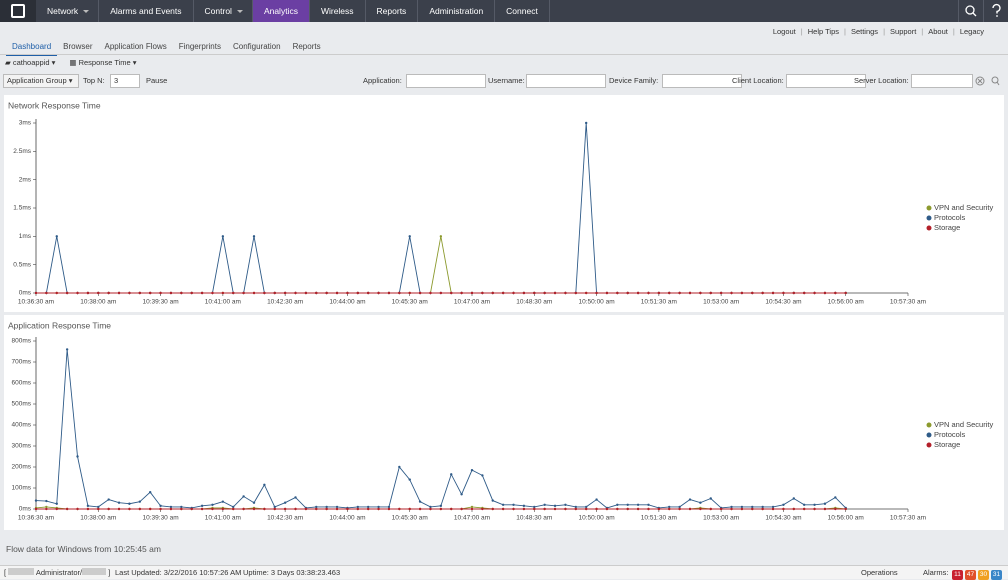 The width and height of the screenshot is (1008, 580). Describe the element at coordinates (21, 488) in the screenshot. I see `y-tick-label: 100ms` at that location.